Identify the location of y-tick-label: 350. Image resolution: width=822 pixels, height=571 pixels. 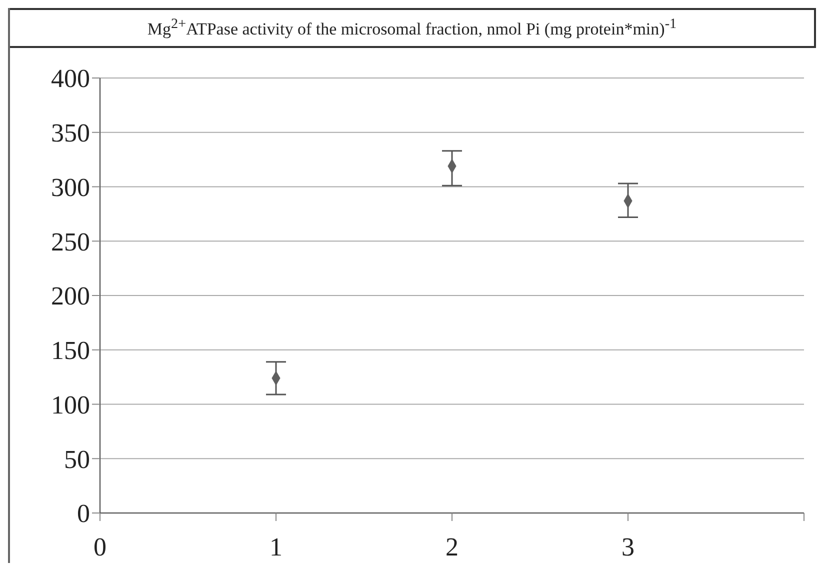
(70, 133).